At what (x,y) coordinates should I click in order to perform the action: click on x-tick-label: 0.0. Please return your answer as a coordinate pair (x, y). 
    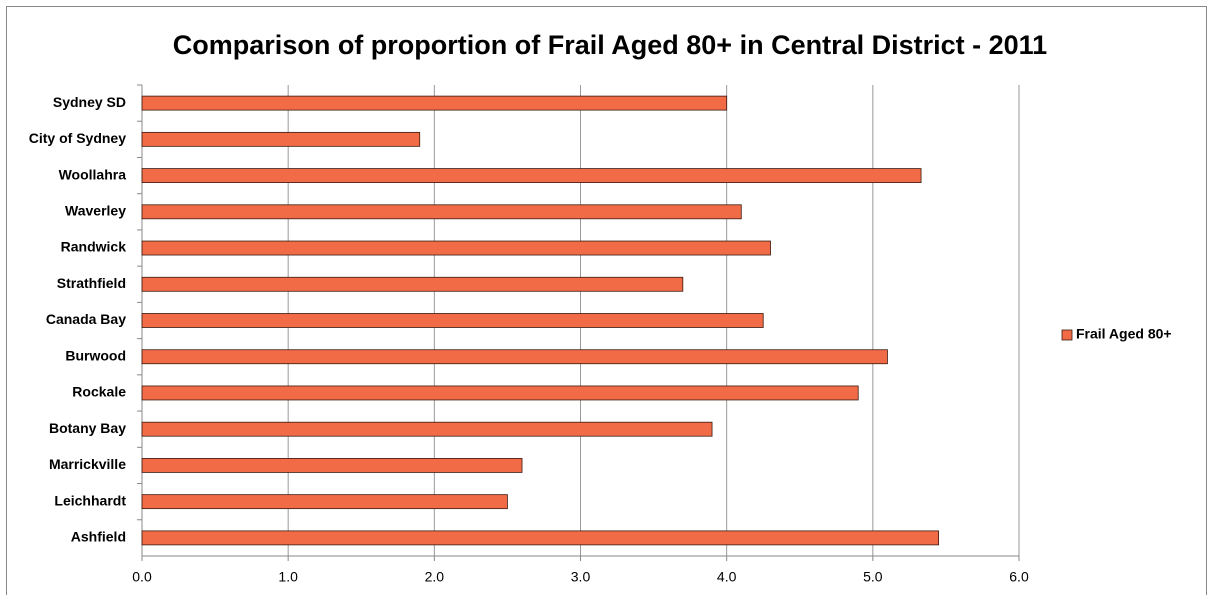
    Looking at the image, I should click on (142, 577).